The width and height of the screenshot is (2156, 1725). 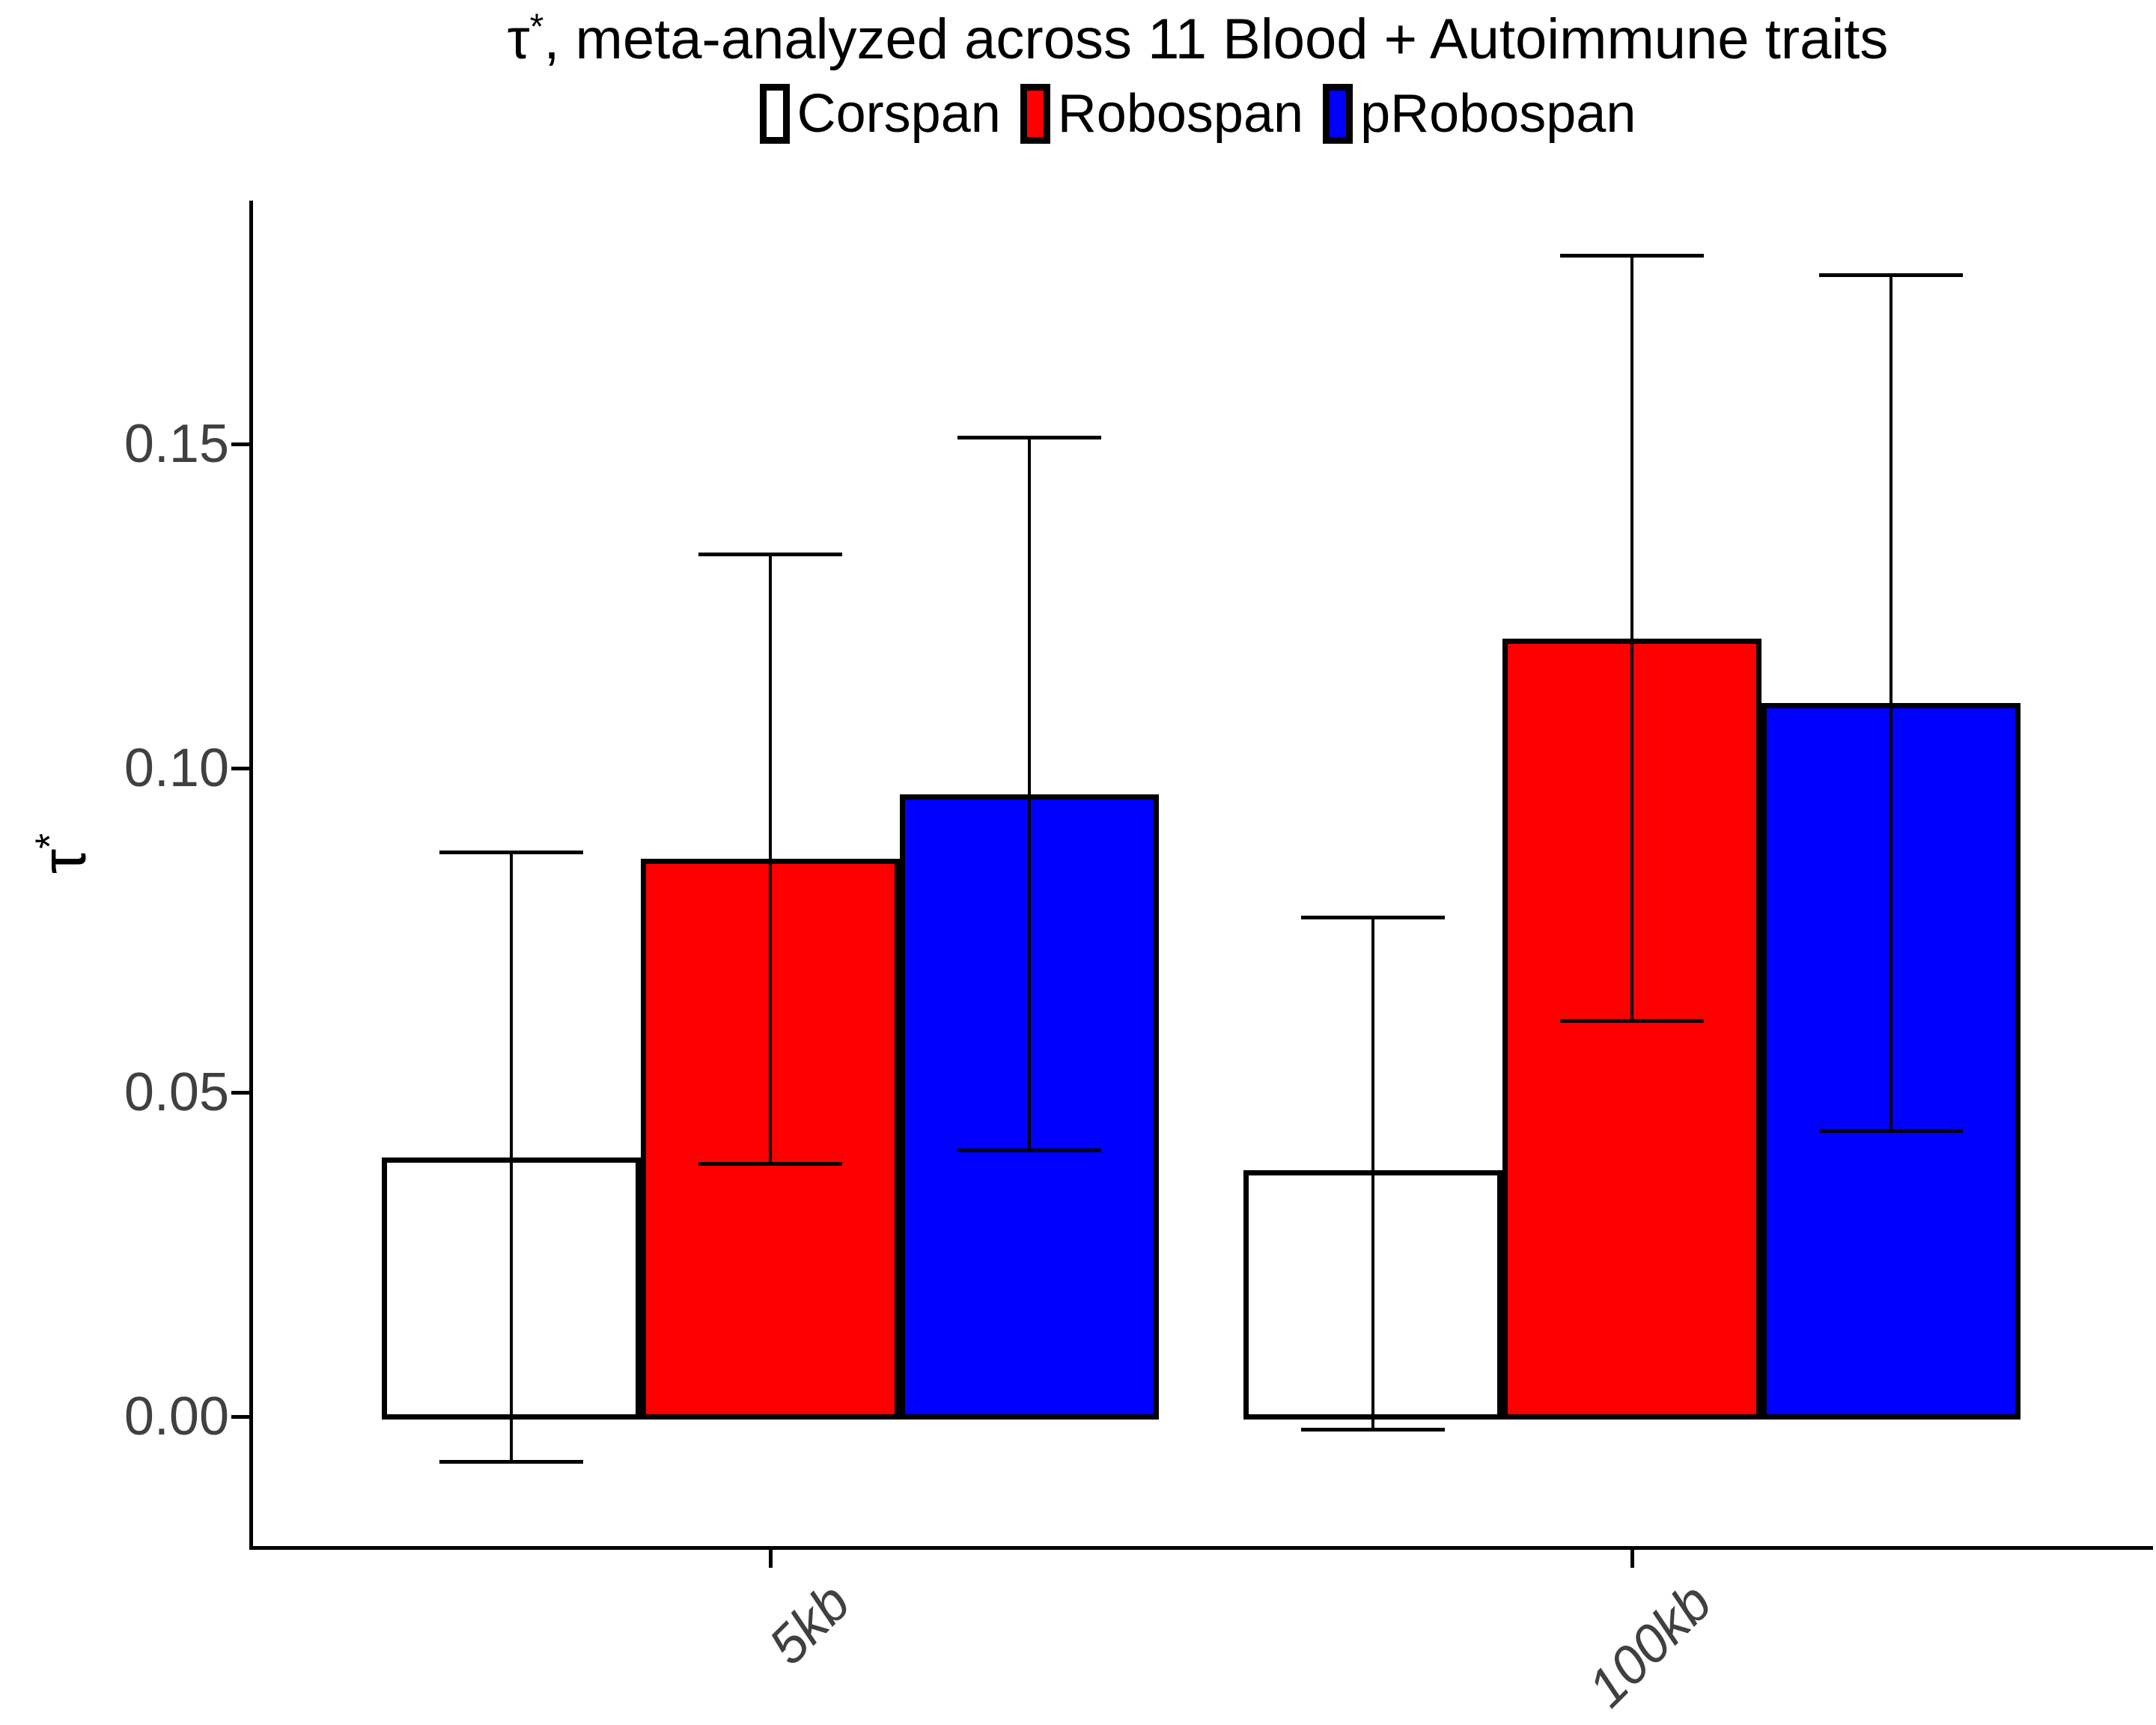 What do you see at coordinates (1338, 114) in the screenshot?
I see `legend-swatch-probospan` at bounding box center [1338, 114].